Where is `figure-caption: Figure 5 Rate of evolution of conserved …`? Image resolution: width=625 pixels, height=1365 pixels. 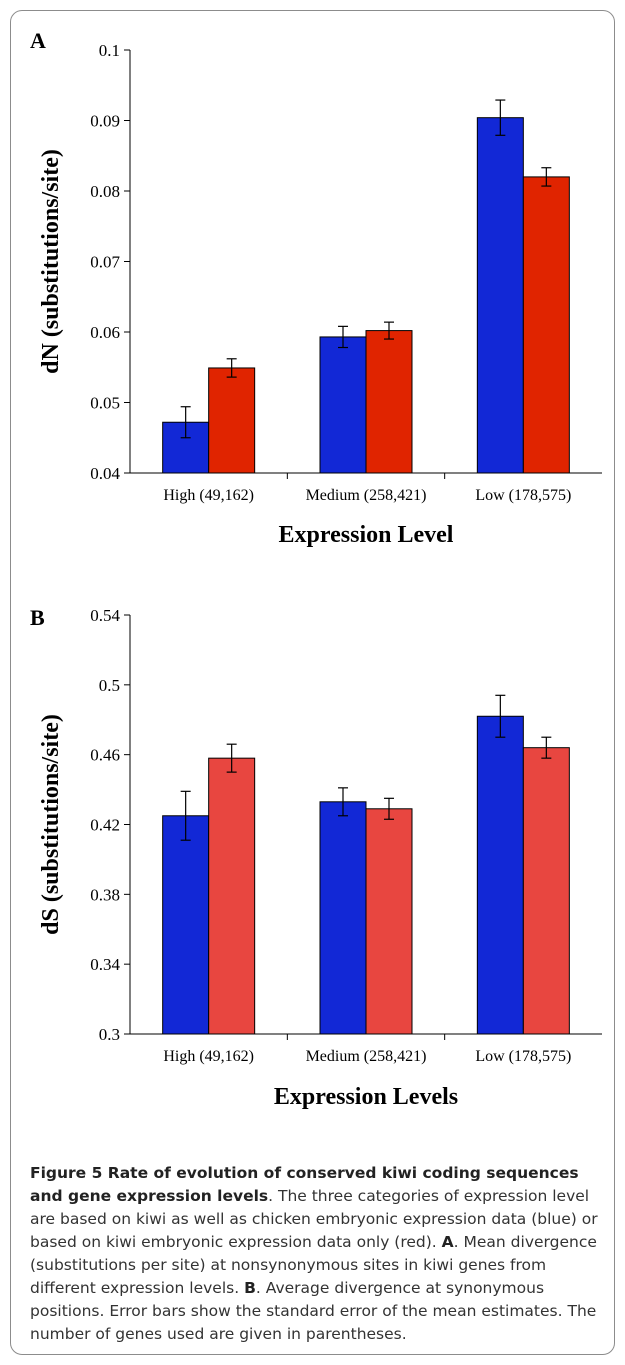 figure-caption: Figure 5 Rate of evolution of conserved … is located at coordinates (314, 1254).